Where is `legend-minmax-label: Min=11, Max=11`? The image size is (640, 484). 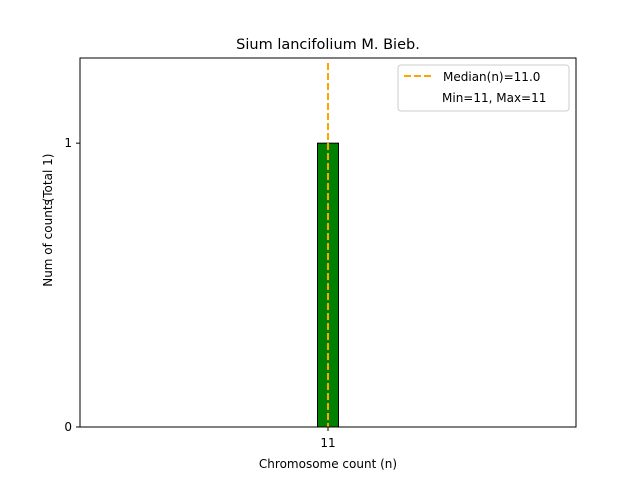 legend-minmax-label: Min=11, Max=11 is located at coordinates (494, 98).